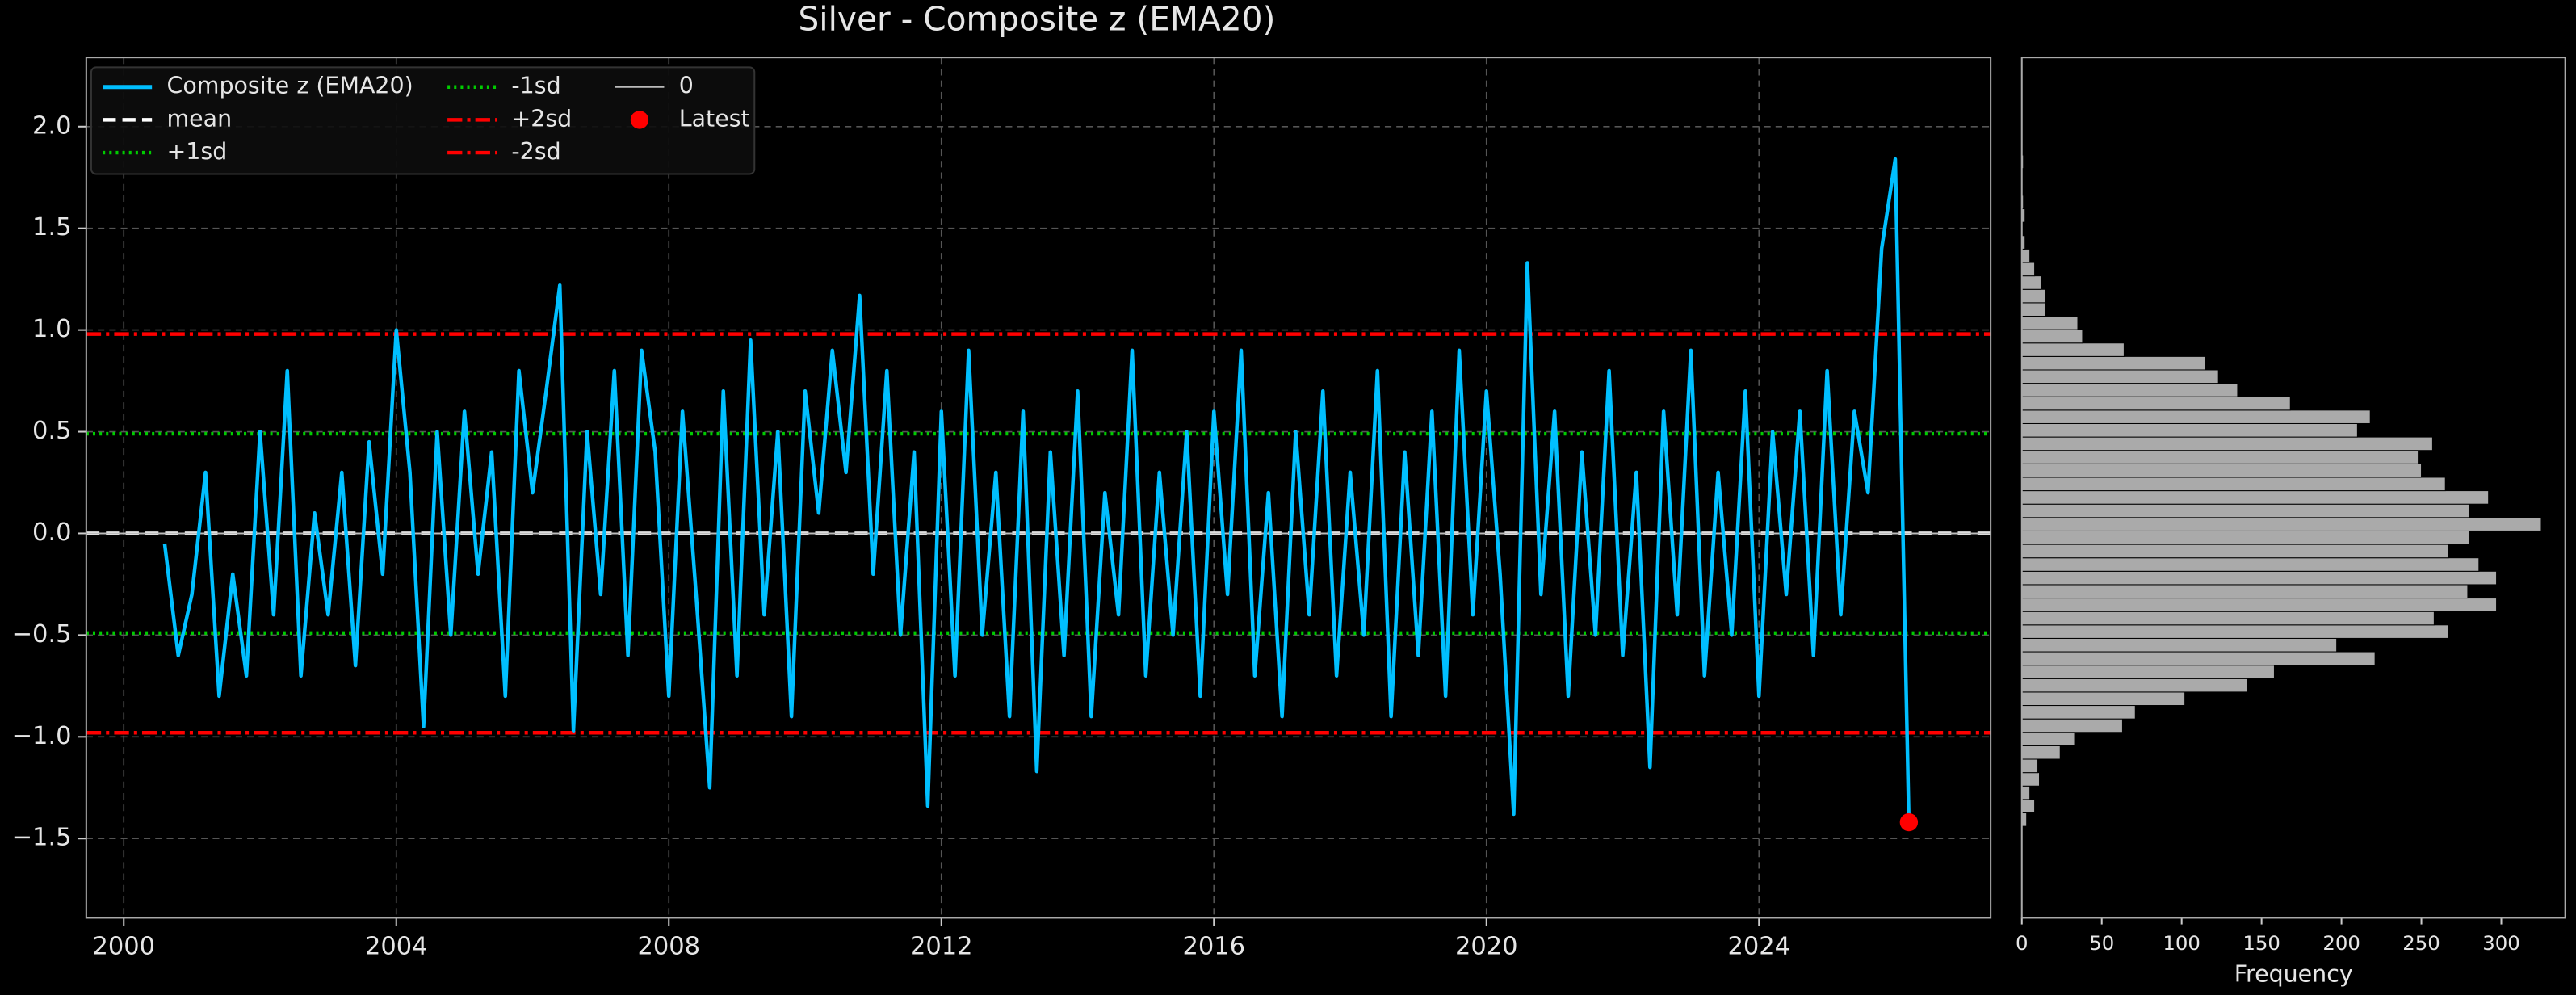 This screenshot has width=2576, height=995. What do you see at coordinates (1036, 19) in the screenshot?
I see `chart-title: Silver - Composite z (EMA20)` at bounding box center [1036, 19].